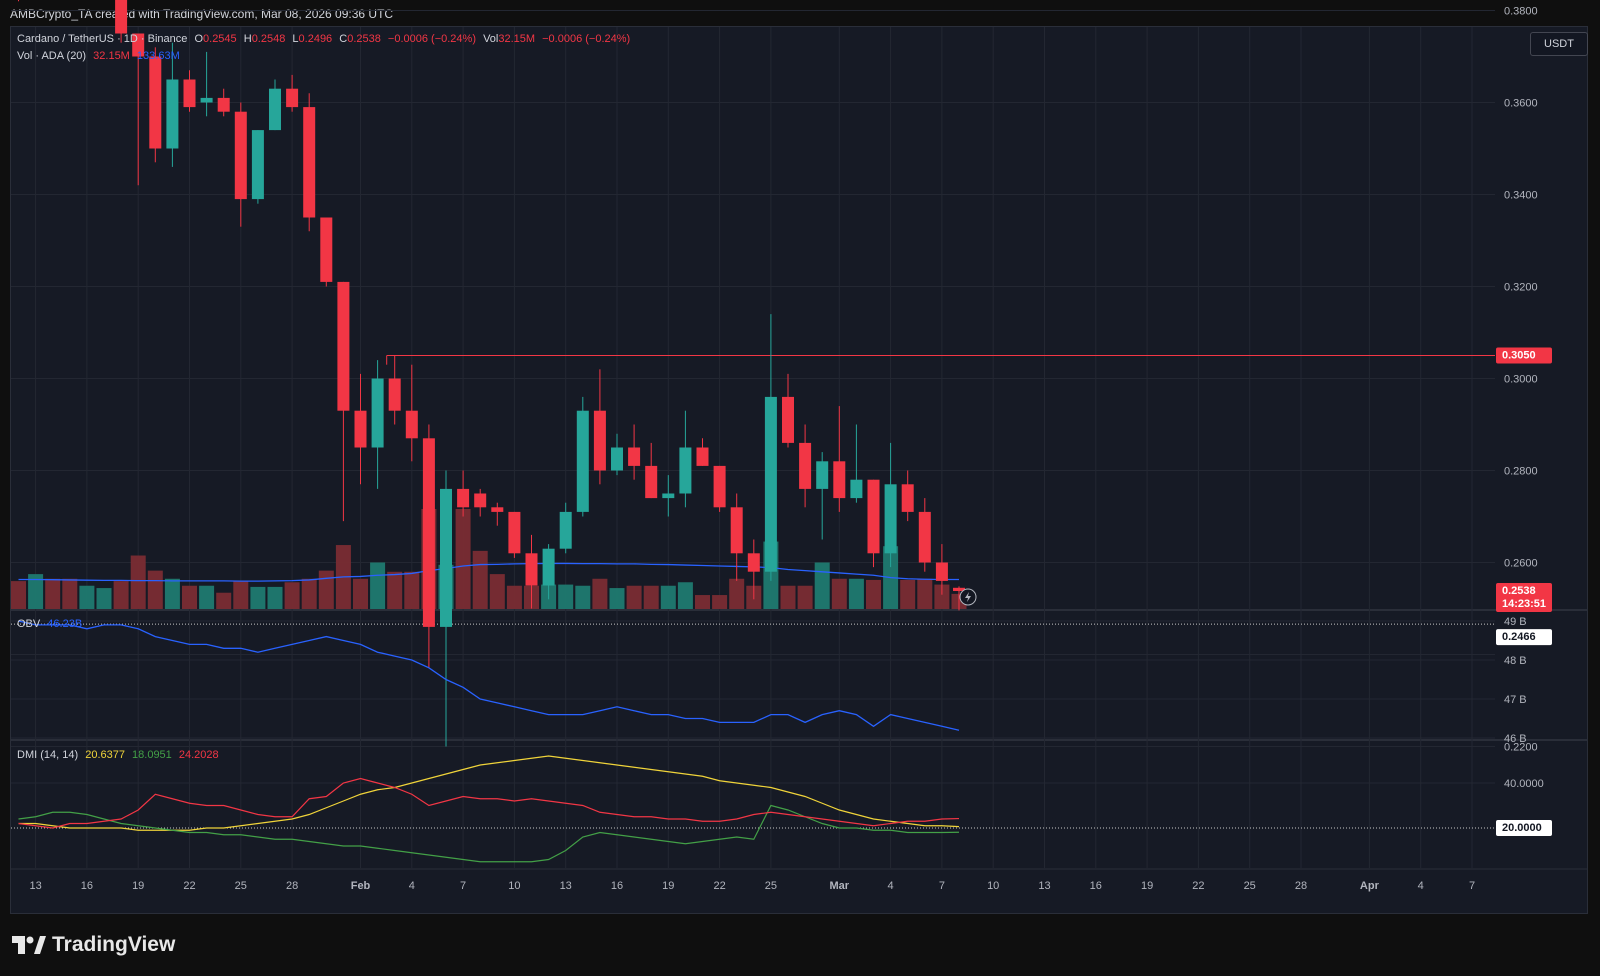 The width and height of the screenshot is (1600, 976). I want to click on time-axis-label: 28, so click(292, 886).